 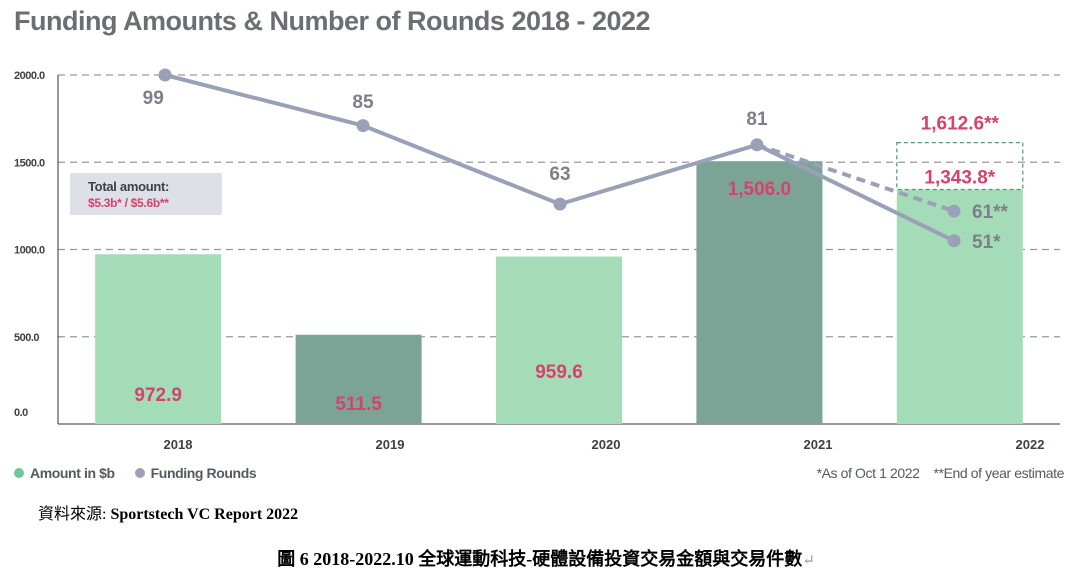 I want to click on legend-amount-swatch, so click(x=19, y=473).